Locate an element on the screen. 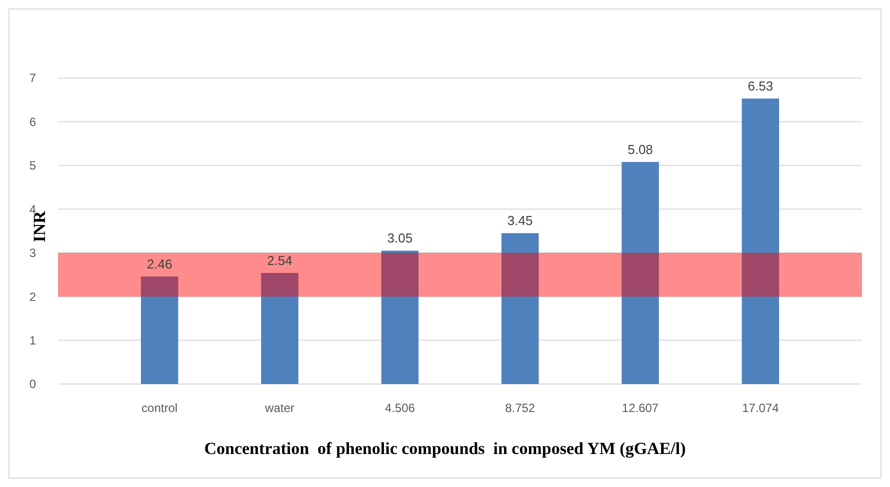 The height and width of the screenshot is (487, 890). x-tick-label: 17.074 is located at coordinates (761, 408).